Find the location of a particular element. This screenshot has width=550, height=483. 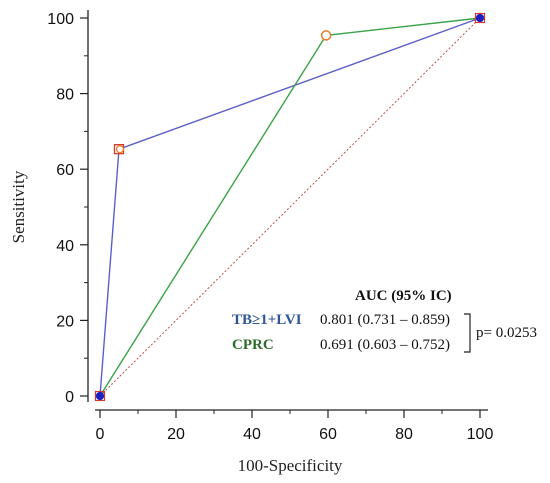

legend-p-value: p= 0.0253 is located at coordinates (506, 333).